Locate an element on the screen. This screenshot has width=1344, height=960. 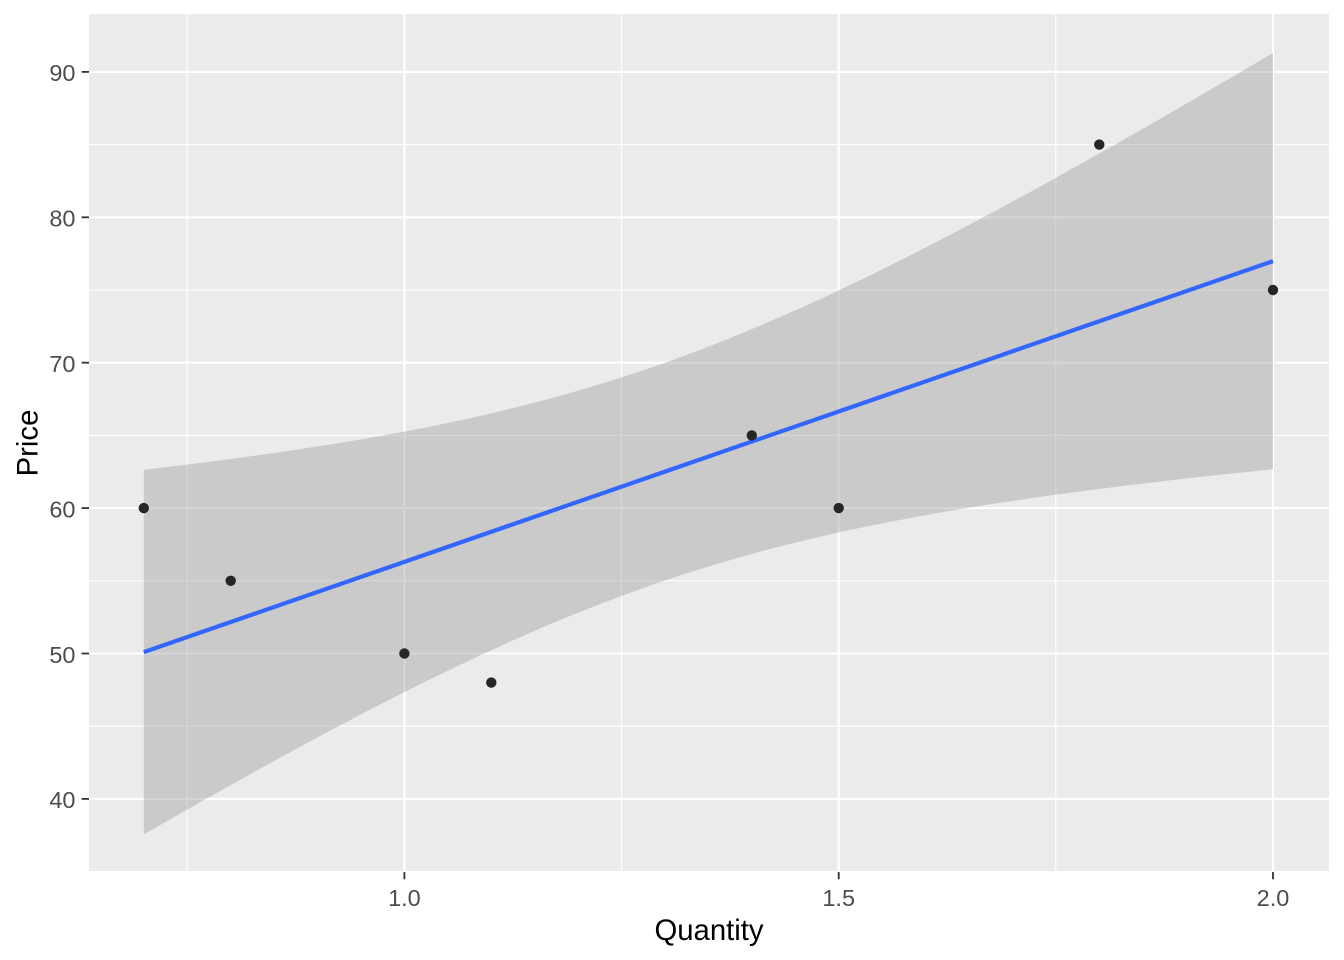
svg-text: 1.5 is located at coordinates (838, 898).